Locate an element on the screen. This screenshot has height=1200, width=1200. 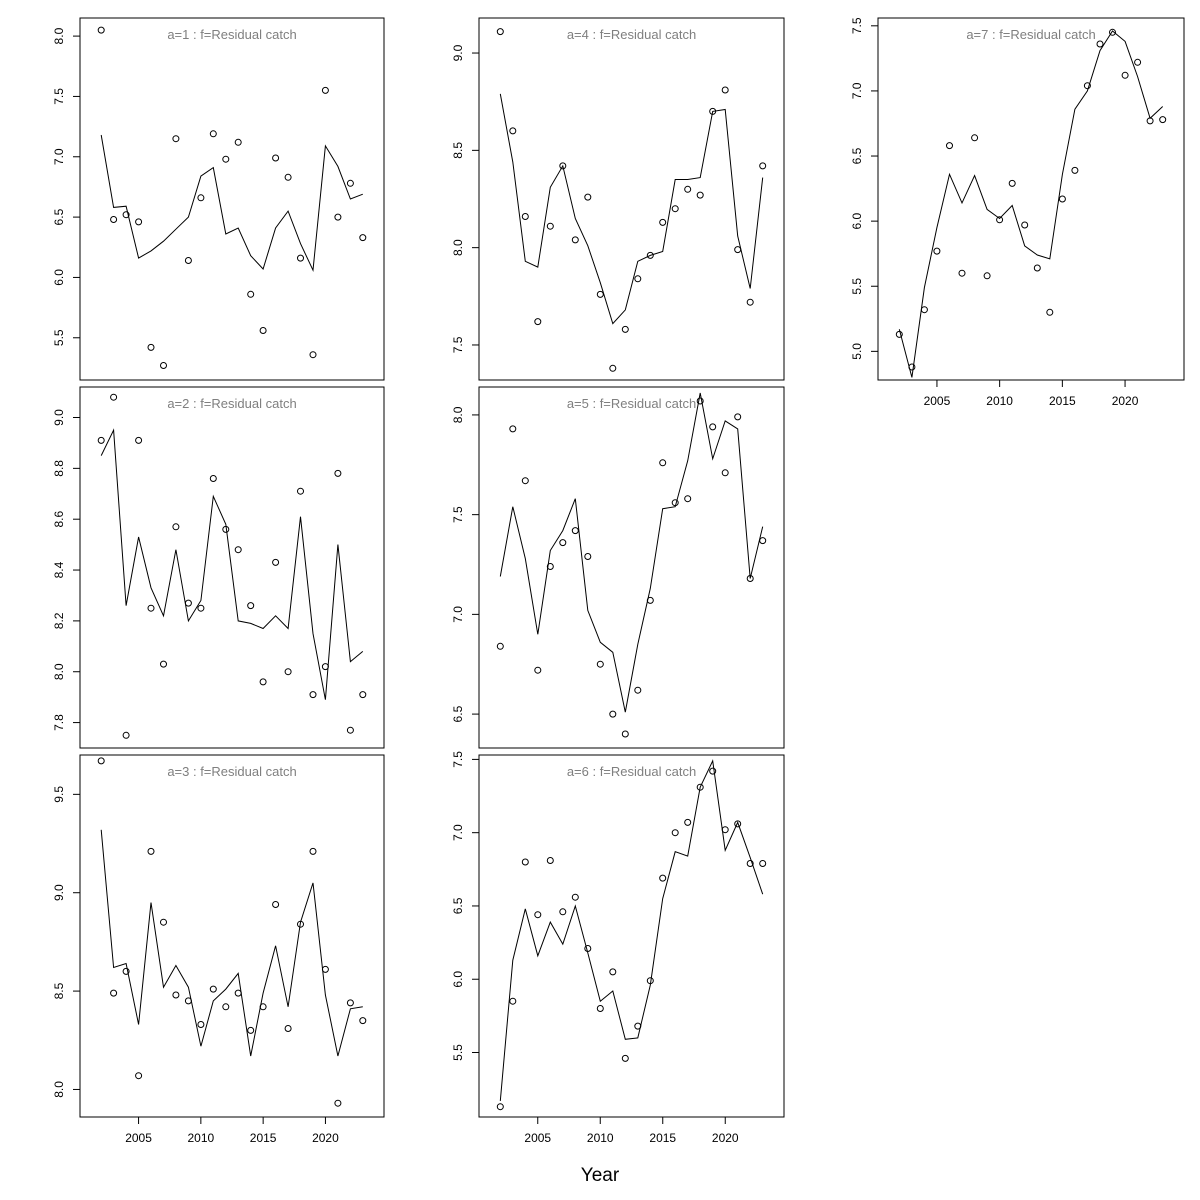
y-tick-label: 8.2 is located at coordinates (59, 620).